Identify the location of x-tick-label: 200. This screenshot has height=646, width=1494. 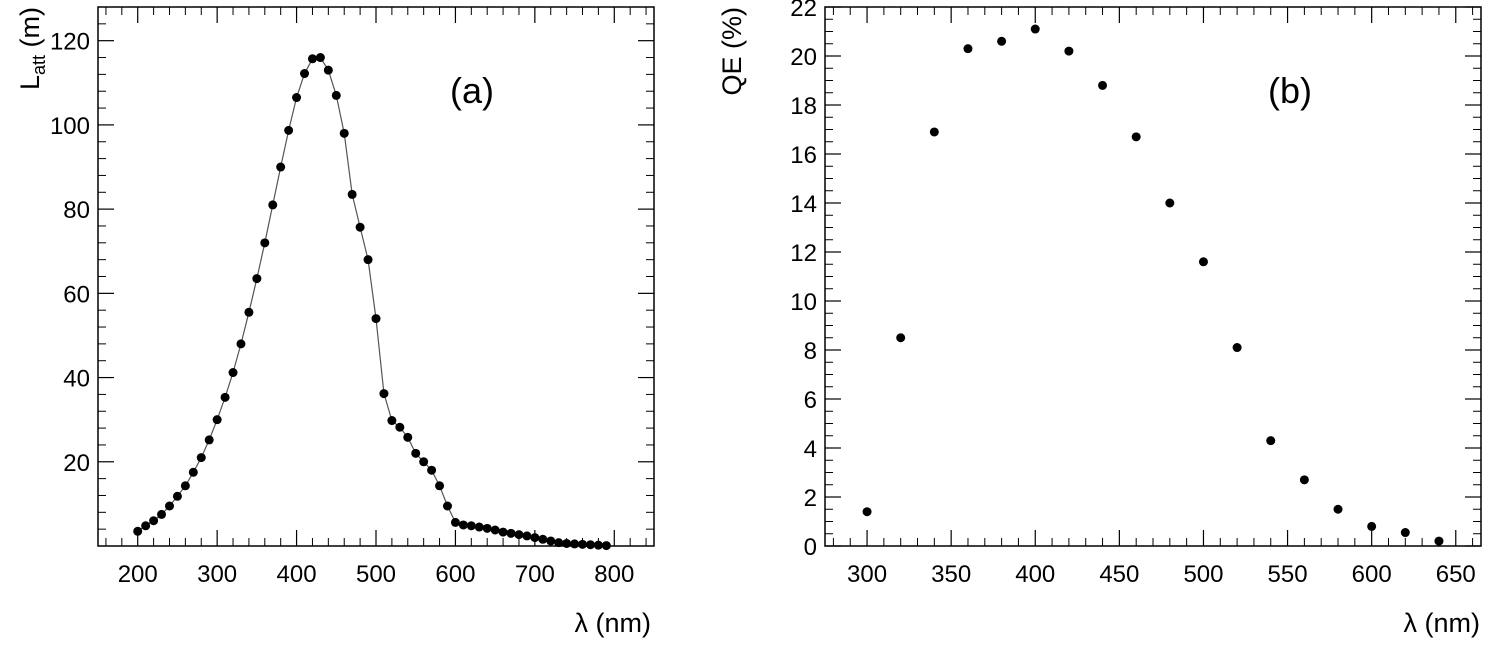
(138, 574).